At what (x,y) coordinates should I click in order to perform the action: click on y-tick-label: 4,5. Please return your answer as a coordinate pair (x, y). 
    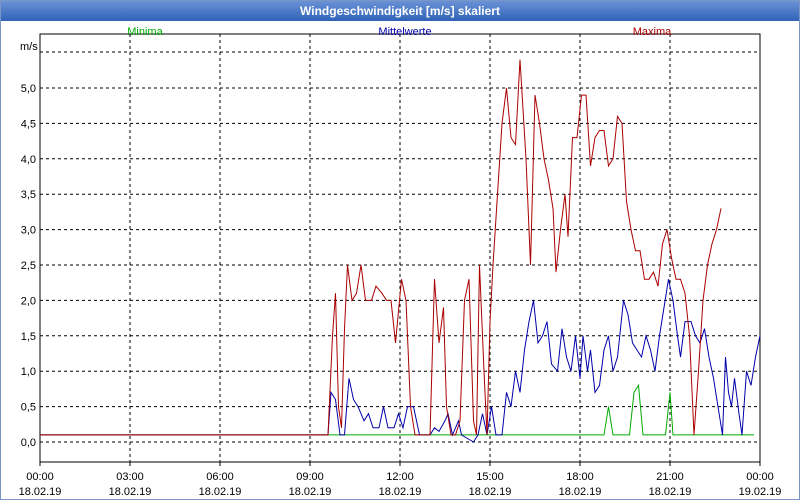
    Looking at the image, I should click on (28, 124).